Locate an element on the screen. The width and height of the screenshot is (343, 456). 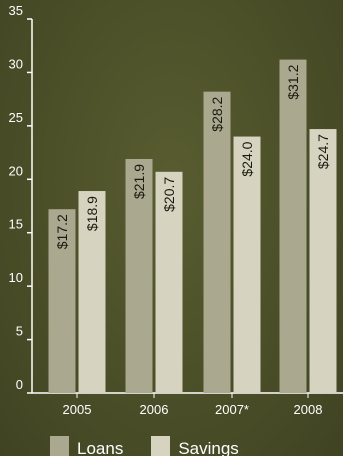
y-tick-label-15: 15 is located at coordinates (16, 224).